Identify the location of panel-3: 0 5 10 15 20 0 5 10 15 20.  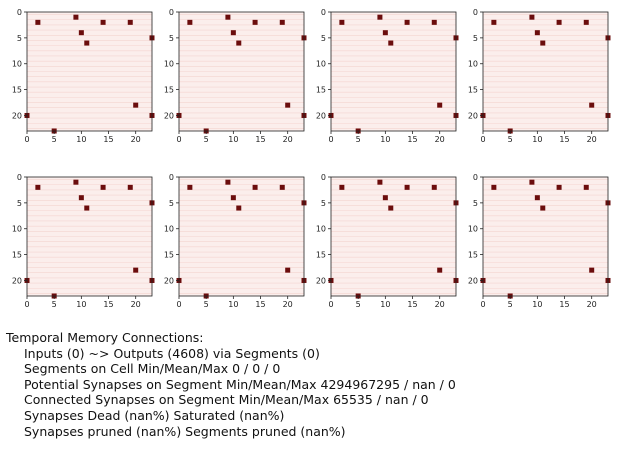
(387, 76).